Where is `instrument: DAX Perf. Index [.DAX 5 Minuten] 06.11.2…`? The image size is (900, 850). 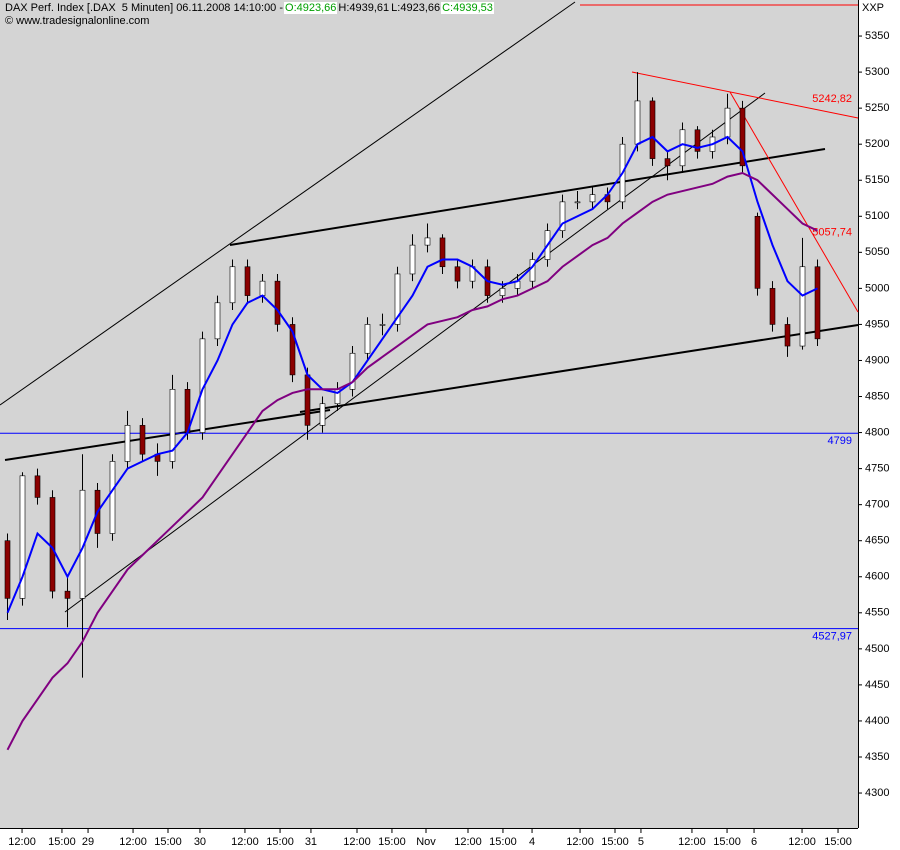
instrument: DAX Perf. Index [.DAX 5 Minuten] 06.11.2… is located at coordinates (144, 8).